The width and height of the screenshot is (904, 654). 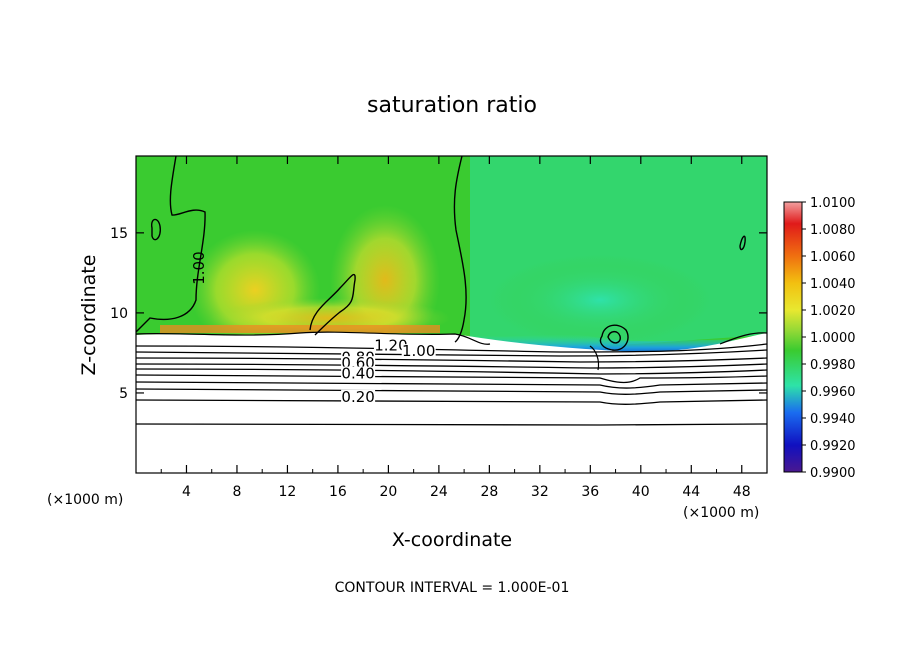 I want to click on colorbar-tick-label: 0.9920, so click(x=833, y=446).